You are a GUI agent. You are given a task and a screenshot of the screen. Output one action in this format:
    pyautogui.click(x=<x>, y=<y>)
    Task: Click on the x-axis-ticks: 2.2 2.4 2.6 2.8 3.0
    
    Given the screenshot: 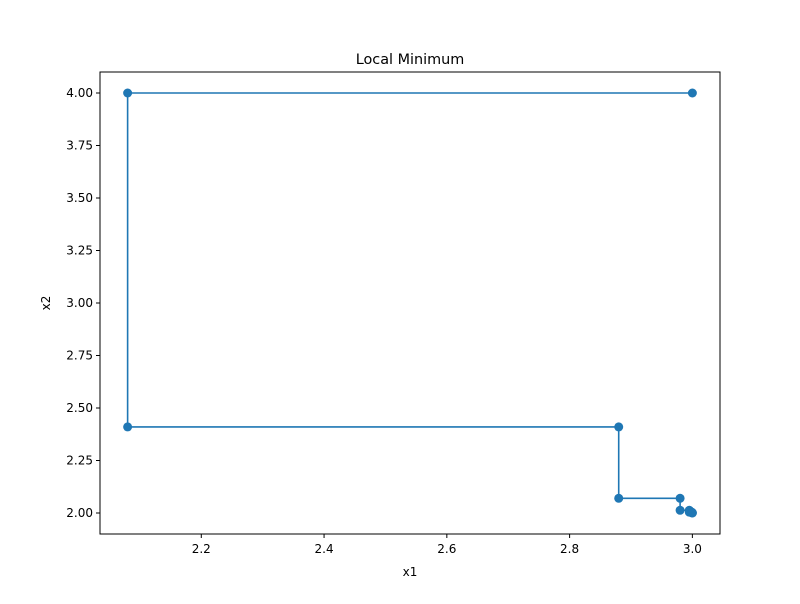 What is the action you would take?
    pyautogui.click(x=447, y=545)
    